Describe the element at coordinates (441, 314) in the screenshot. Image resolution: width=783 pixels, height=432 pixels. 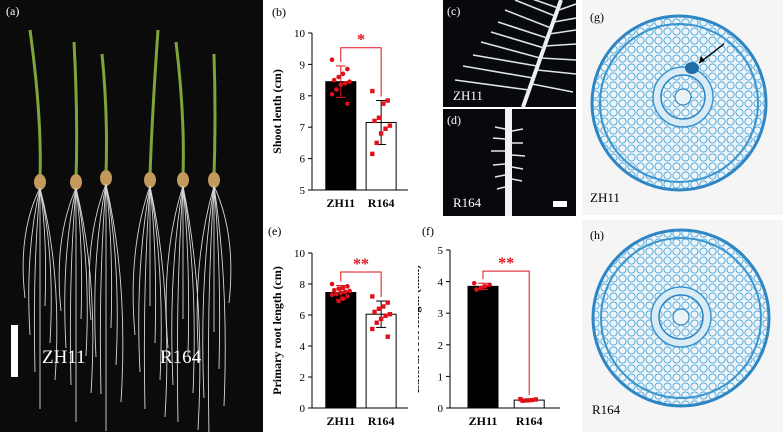
I see `y-tick-label: 3` at that location.